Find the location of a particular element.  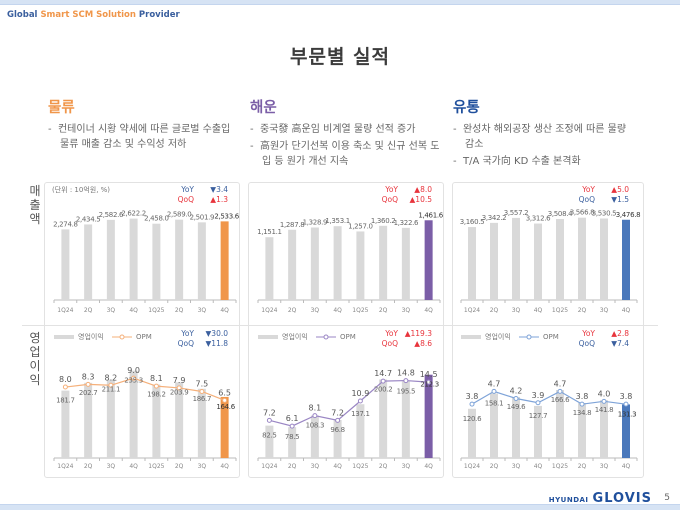

page-number: 5 is located at coordinates (667, 498).